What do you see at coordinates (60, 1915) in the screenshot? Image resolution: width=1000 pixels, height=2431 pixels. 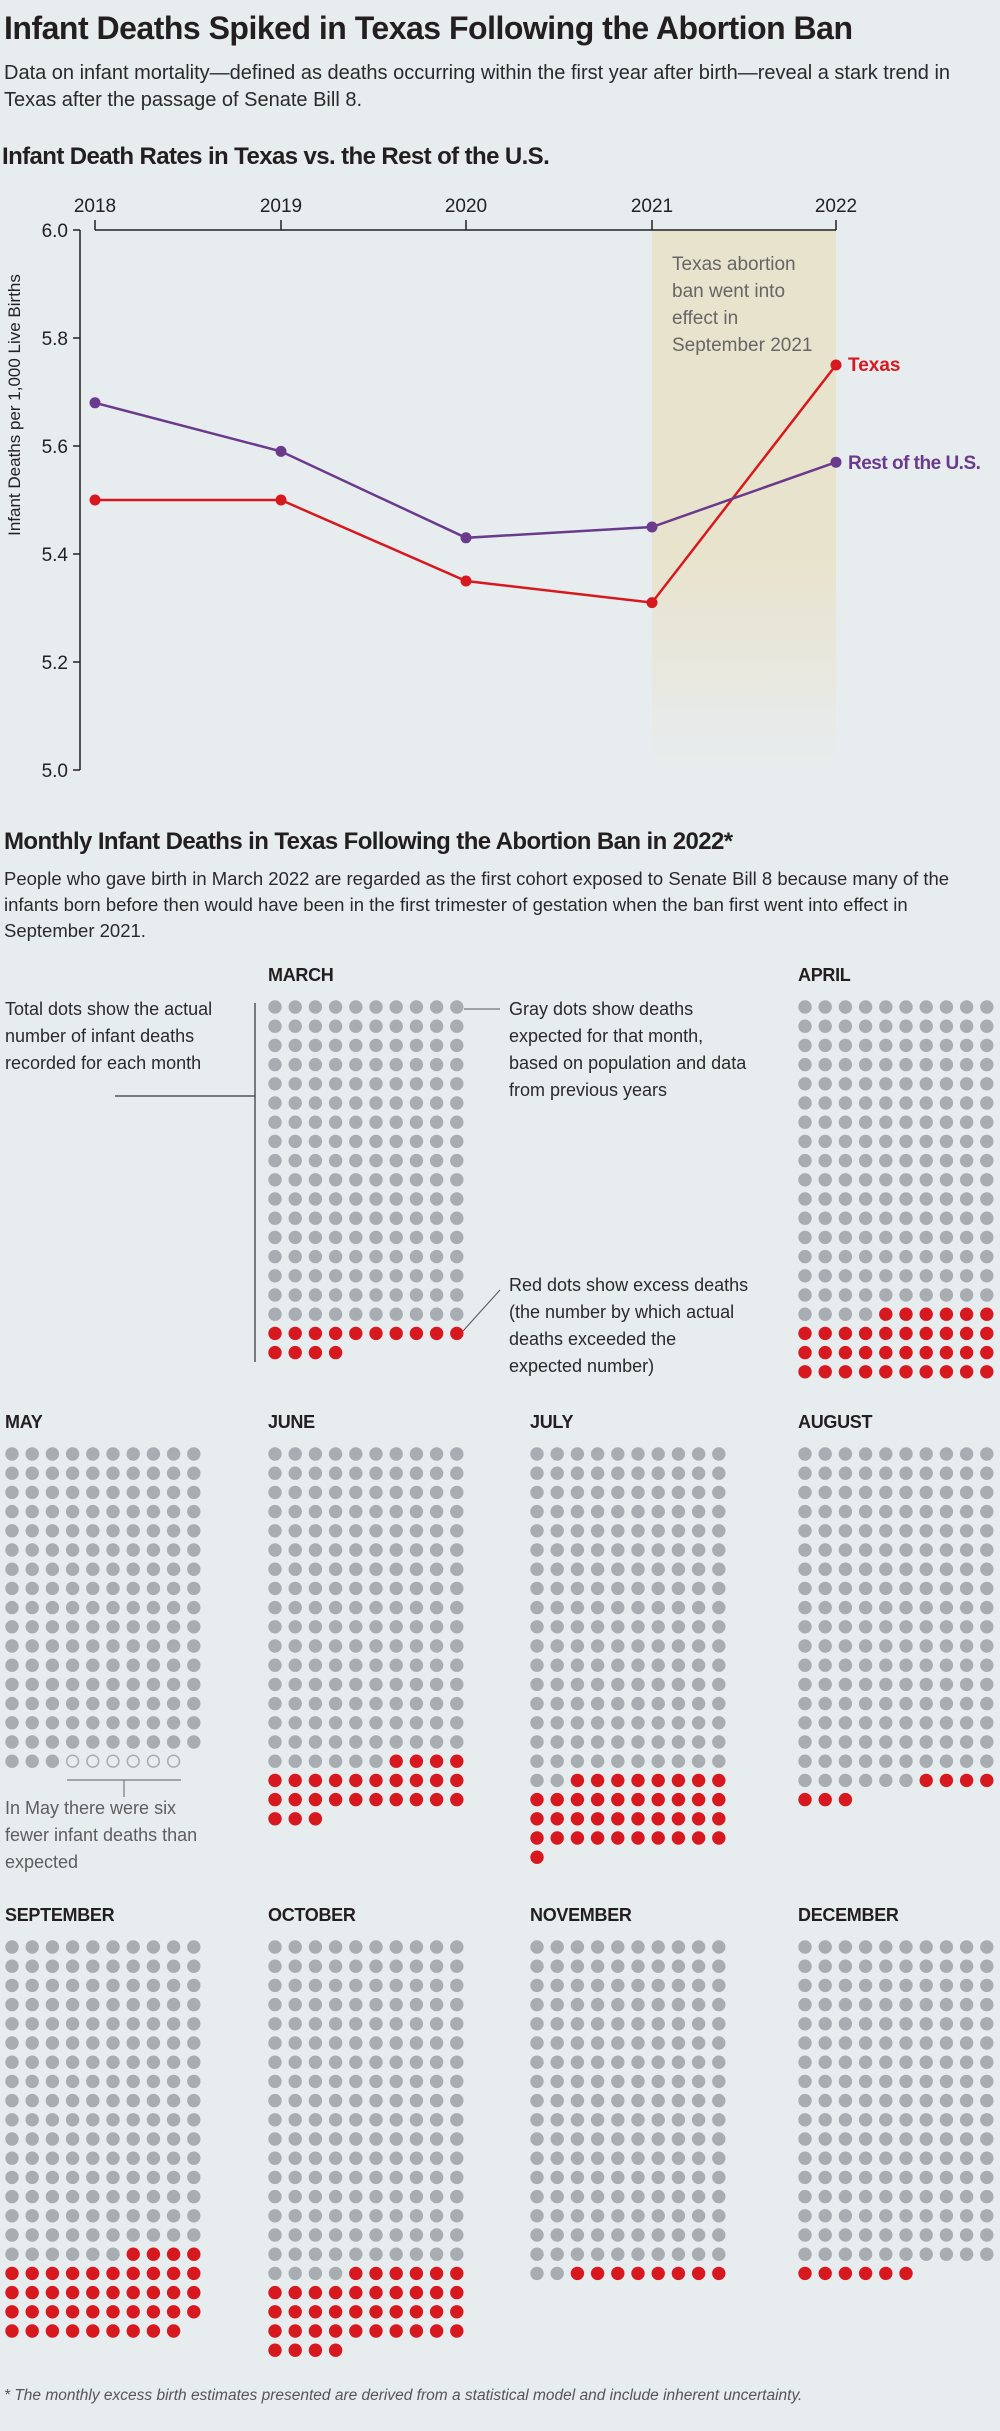 I see `month-label: SEPTEMBER` at bounding box center [60, 1915].